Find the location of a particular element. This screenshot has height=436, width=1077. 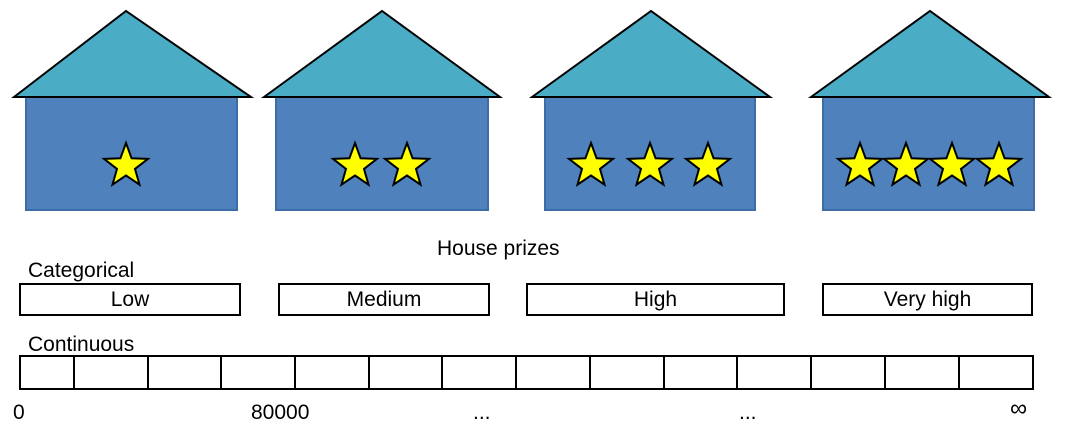

tick-label-0: 0 is located at coordinates (19, 412).